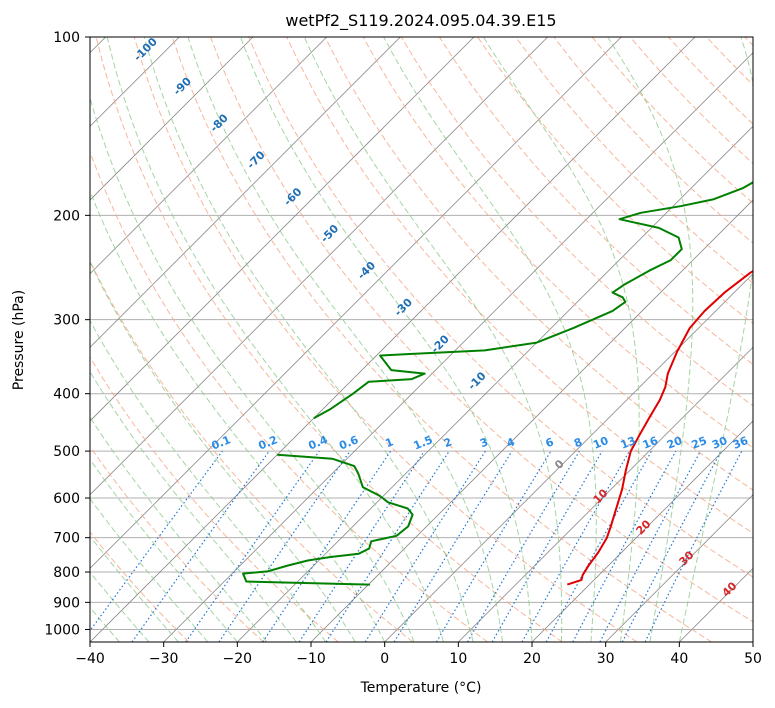 This screenshot has width=775, height=708. Describe the element at coordinates (66, 452) in the screenshot. I see `y-tick-label: 500` at that location.